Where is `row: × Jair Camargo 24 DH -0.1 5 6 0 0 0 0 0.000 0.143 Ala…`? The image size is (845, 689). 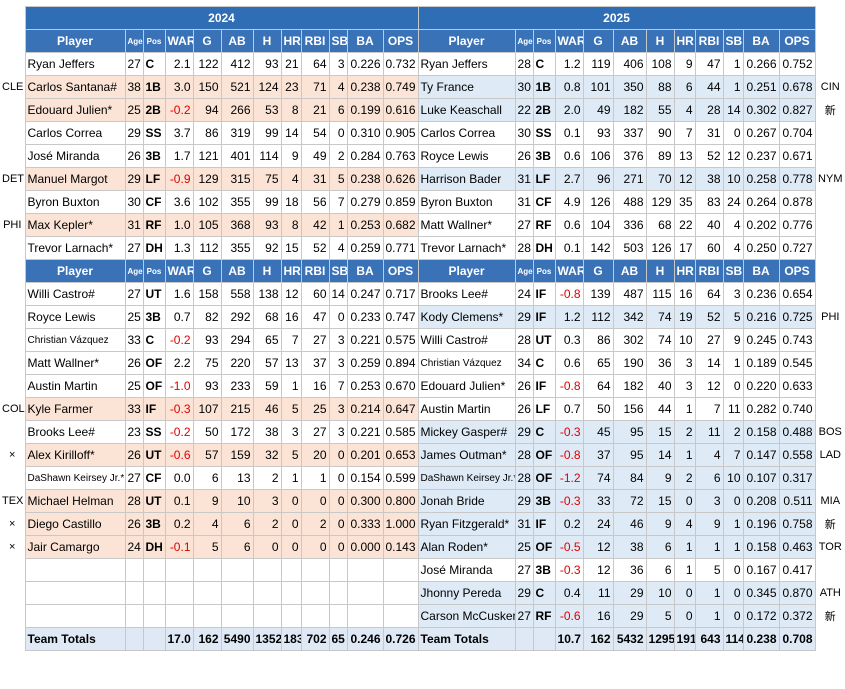 row: × Jair Camargo 24 DH -0.1 5 6 0 0 0 0 0.000 0.143 Ala… is located at coordinates (422, 547).